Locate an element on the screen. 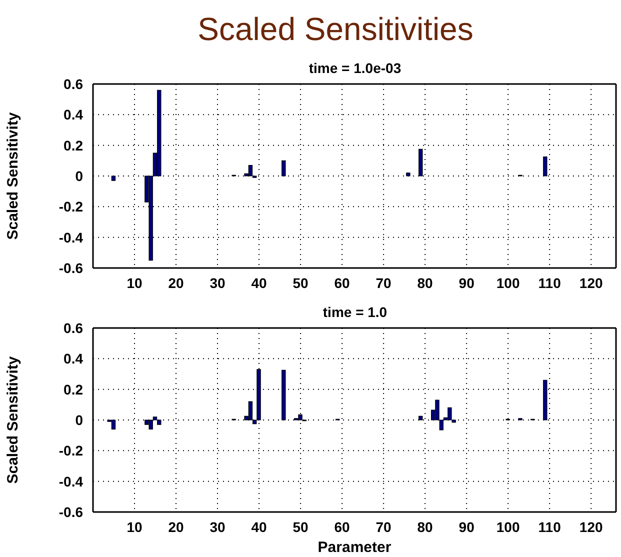  chart-subtitle: time = 1.0e-03 is located at coordinates (355, 68).